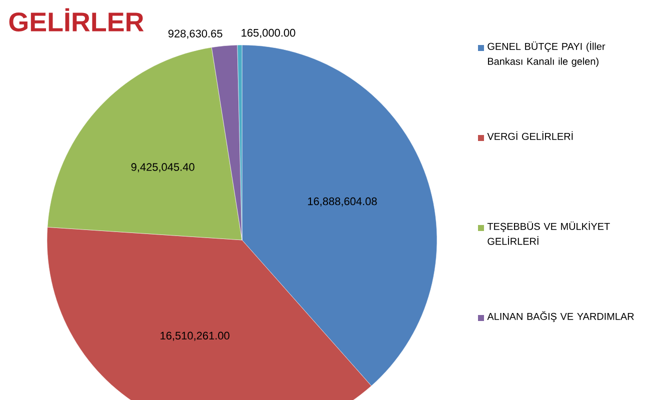 This screenshot has height=400, width=652. What do you see at coordinates (76, 20) in the screenshot?
I see `chart-title: GELİRLER` at bounding box center [76, 20].